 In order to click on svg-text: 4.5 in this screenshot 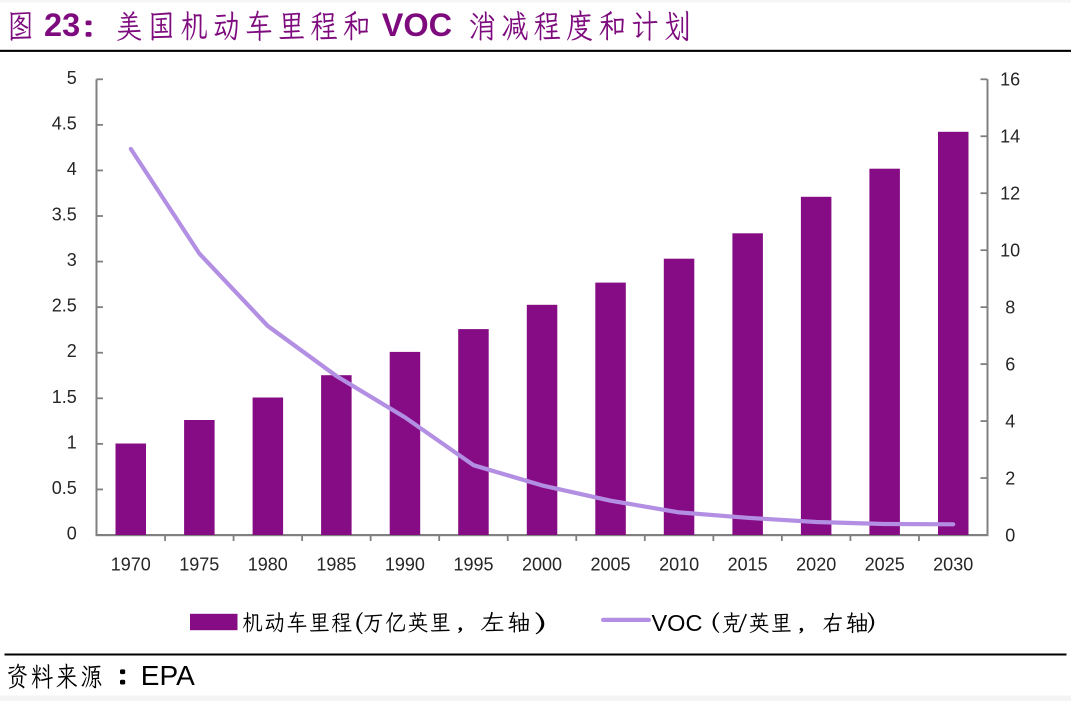, I will do `click(64, 123)`.